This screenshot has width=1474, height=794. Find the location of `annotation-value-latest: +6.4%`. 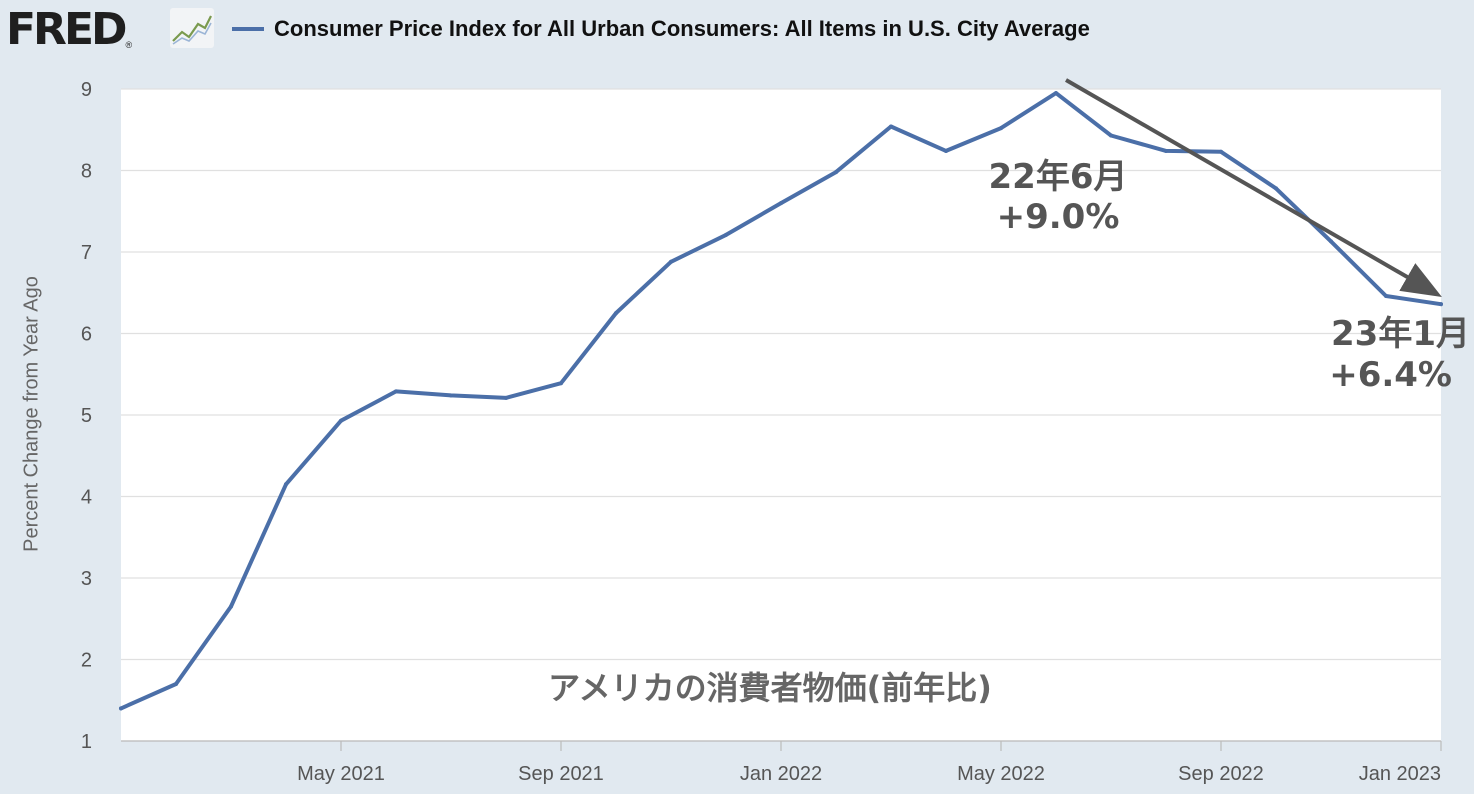

annotation-value-latest: +6.4% is located at coordinates (1390, 375).